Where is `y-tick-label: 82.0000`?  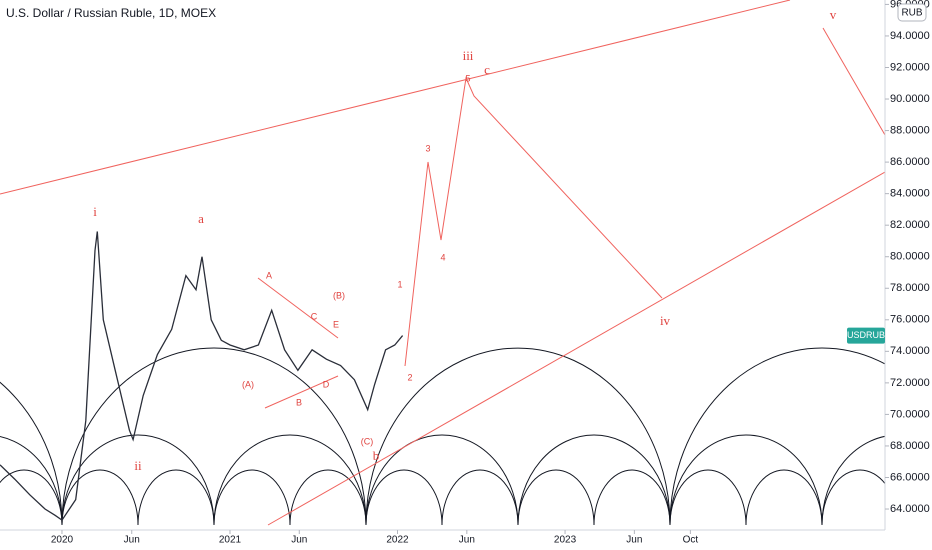 y-tick-label: 82.0000 is located at coordinates (910, 225).